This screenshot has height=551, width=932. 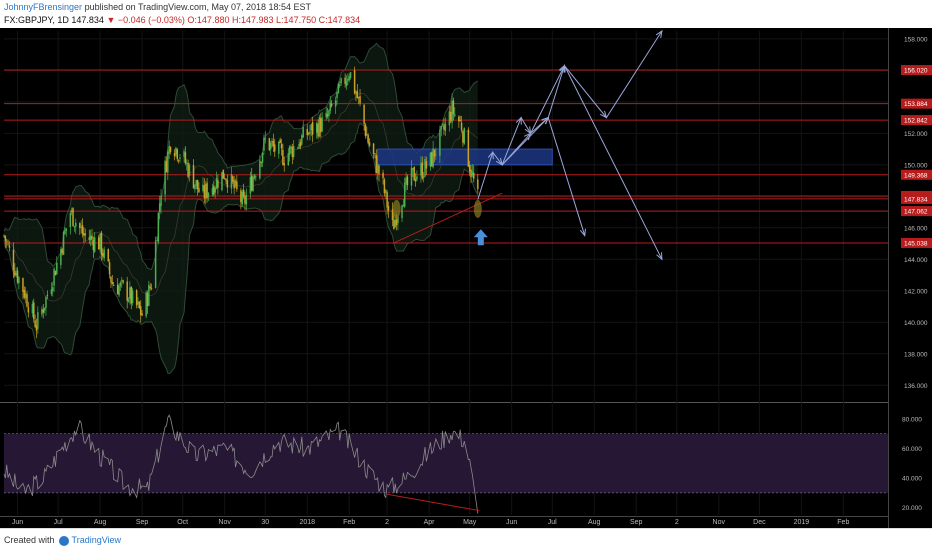 I want to click on y-tick-label: 140.000, so click(x=916, y=323).